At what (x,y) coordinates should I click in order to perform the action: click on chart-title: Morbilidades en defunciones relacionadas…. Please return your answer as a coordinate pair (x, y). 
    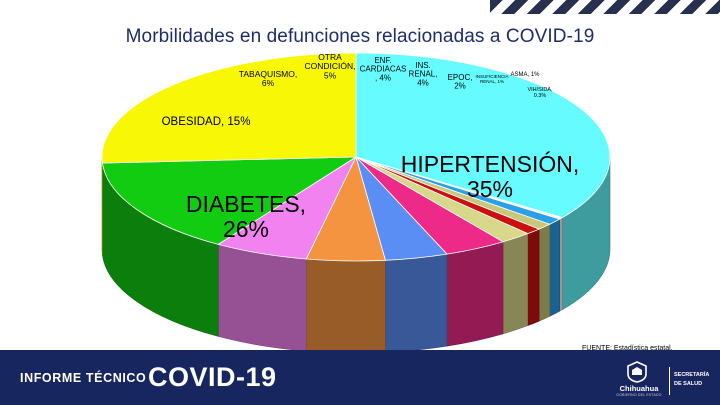
    Looking at the image, I should click on (360, 36).